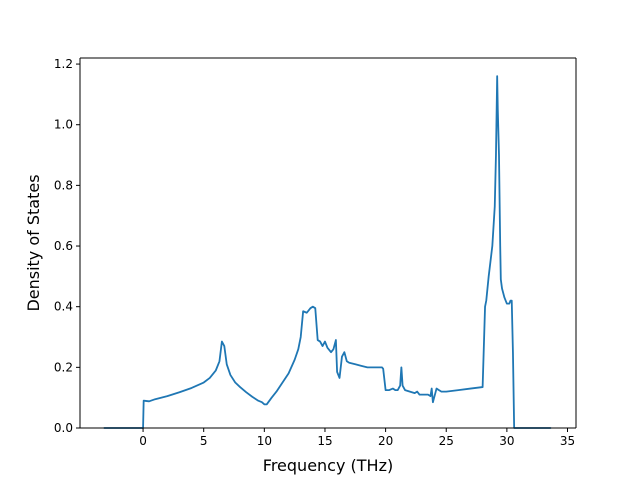  Describe the element at coordinates (63, 428) in the screenshot. I see `y-tick-label: 0.0` at that location.